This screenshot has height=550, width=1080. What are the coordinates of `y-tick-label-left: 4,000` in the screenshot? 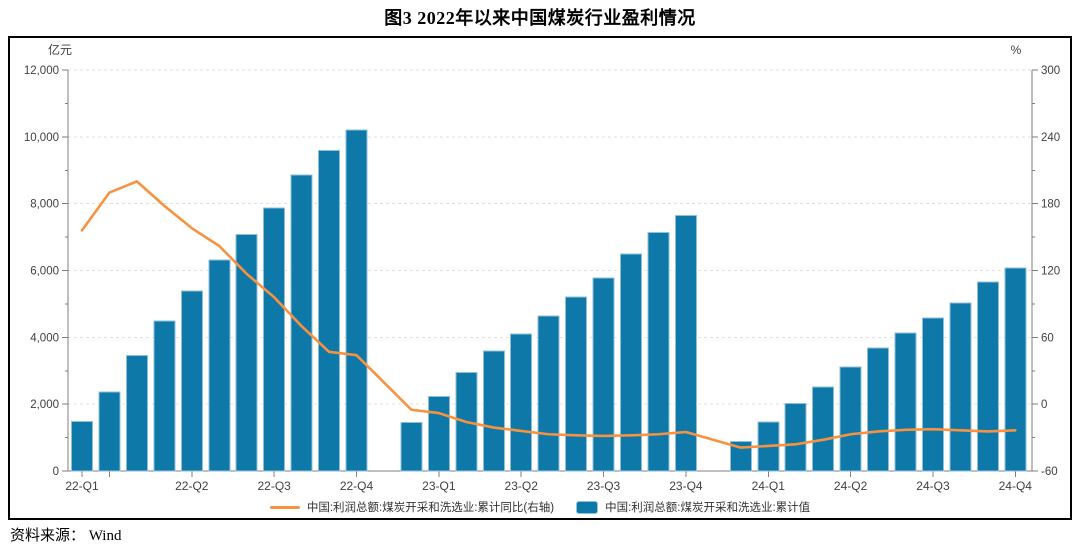 It's located at (44, 338).